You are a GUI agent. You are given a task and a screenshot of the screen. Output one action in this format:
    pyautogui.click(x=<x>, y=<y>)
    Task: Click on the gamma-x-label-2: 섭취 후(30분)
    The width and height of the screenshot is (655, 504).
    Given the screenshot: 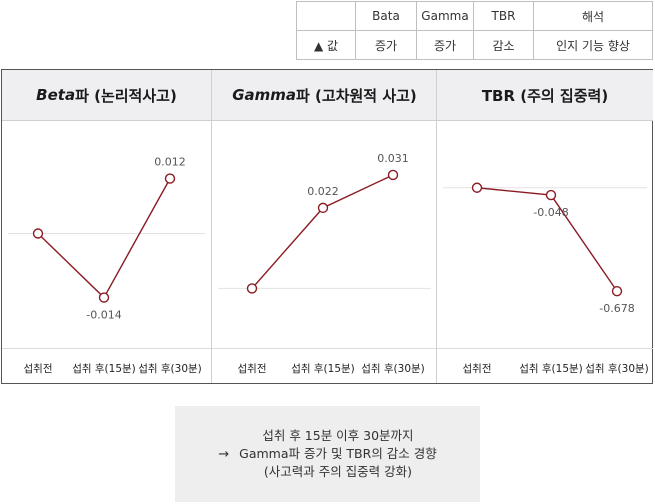 What is the action you would take?
    pyautogui.click(x=393, y=369)
    